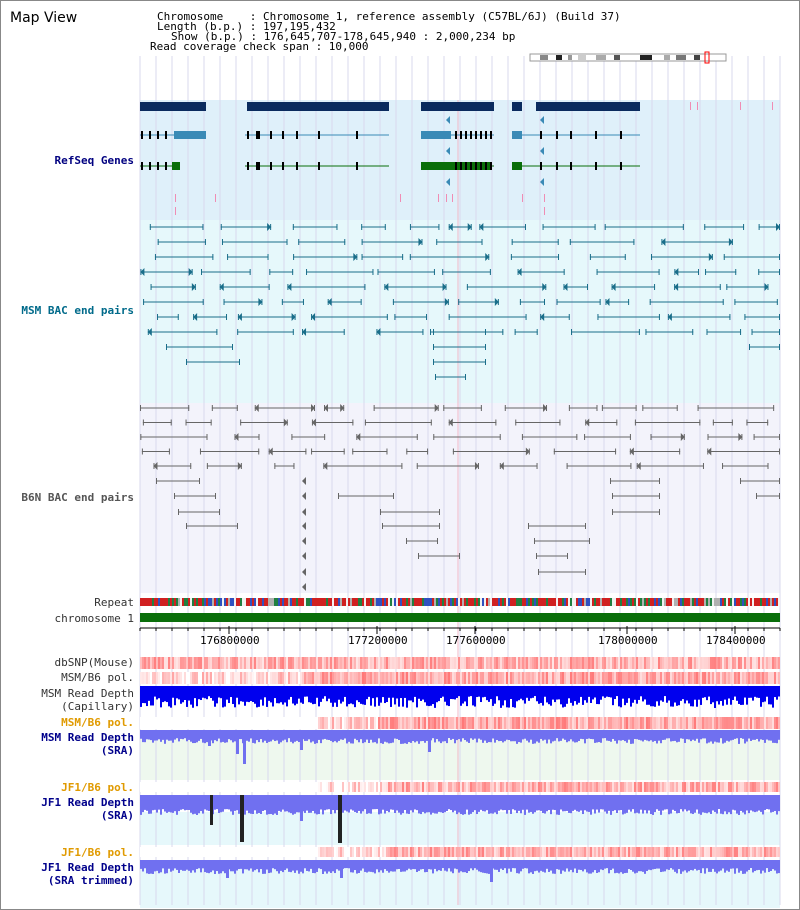 This screenshot has height=910, width=800. I want to click on msm-sra-depth-spike, so click(237, 742).